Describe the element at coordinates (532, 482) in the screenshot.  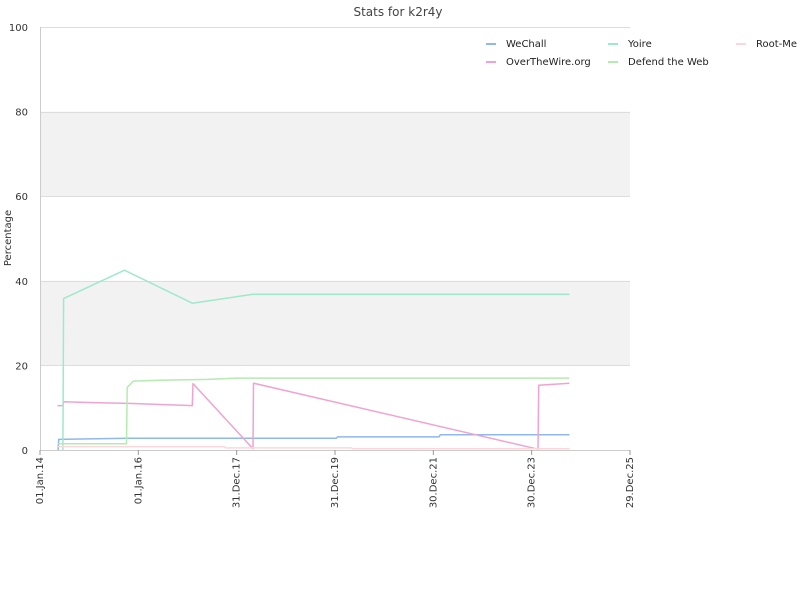
I see `x-tick-label: 30.Dec.23` at that location.